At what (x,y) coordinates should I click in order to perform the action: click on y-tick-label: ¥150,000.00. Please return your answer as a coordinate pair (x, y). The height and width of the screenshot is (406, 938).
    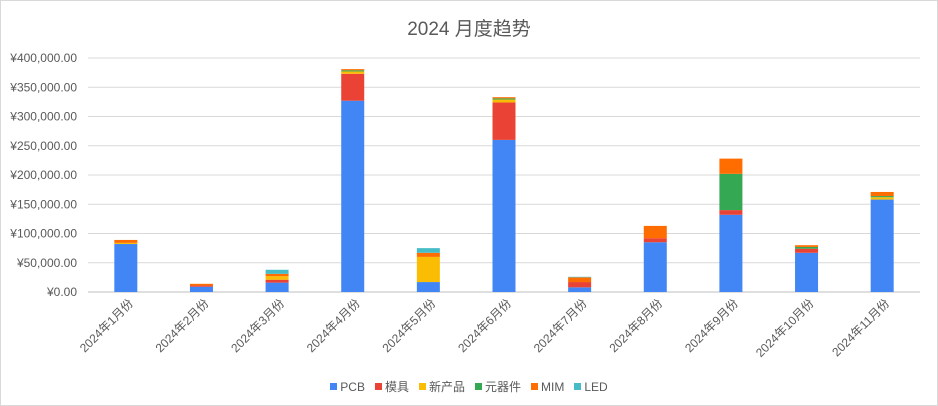
    Looking at the image, I should click on (43, 204).